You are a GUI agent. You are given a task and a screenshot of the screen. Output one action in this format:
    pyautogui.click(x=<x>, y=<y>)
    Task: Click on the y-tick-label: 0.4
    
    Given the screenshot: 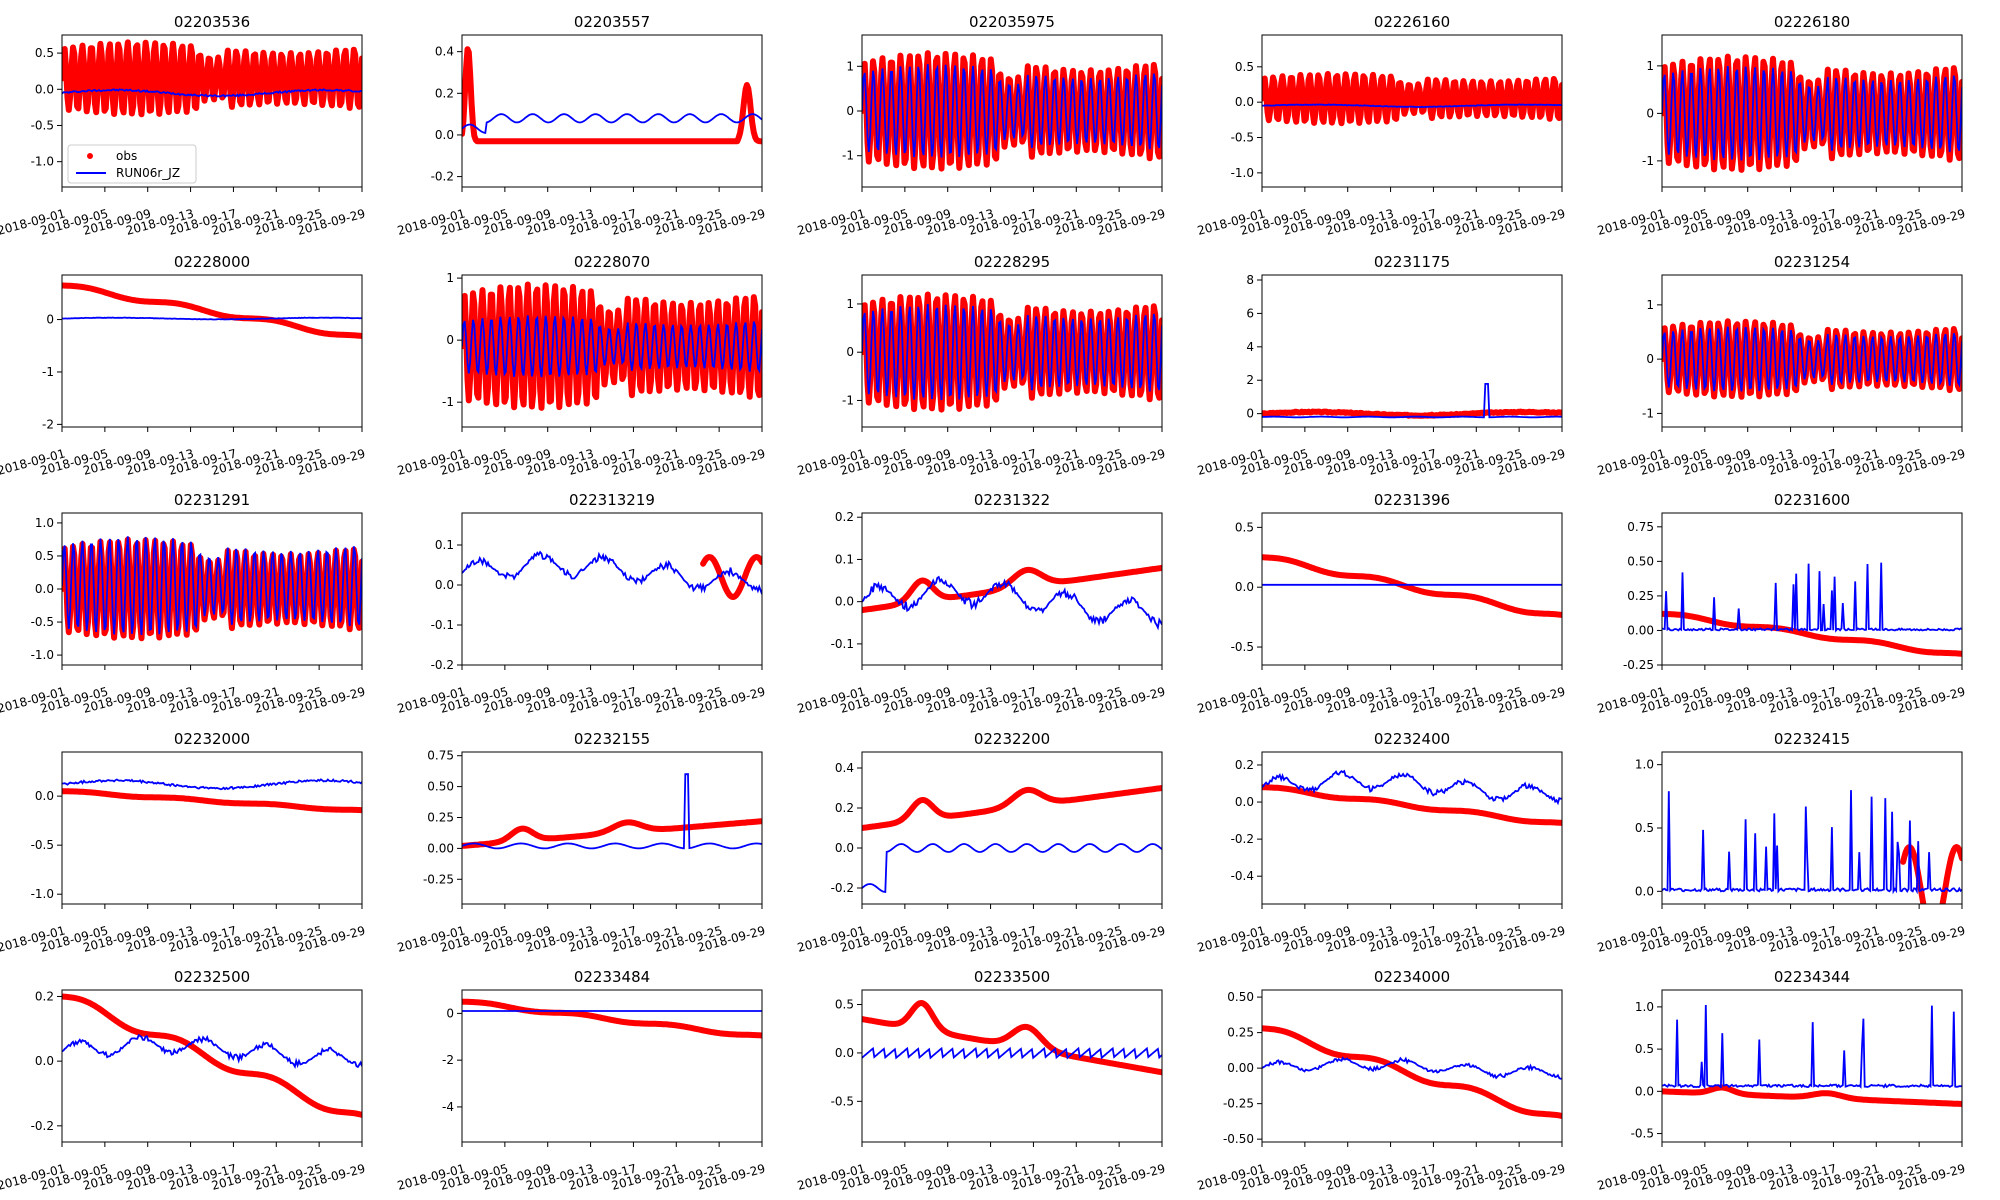 What is the action you would take?
    pyautogui.click(x=844, y=768)
    